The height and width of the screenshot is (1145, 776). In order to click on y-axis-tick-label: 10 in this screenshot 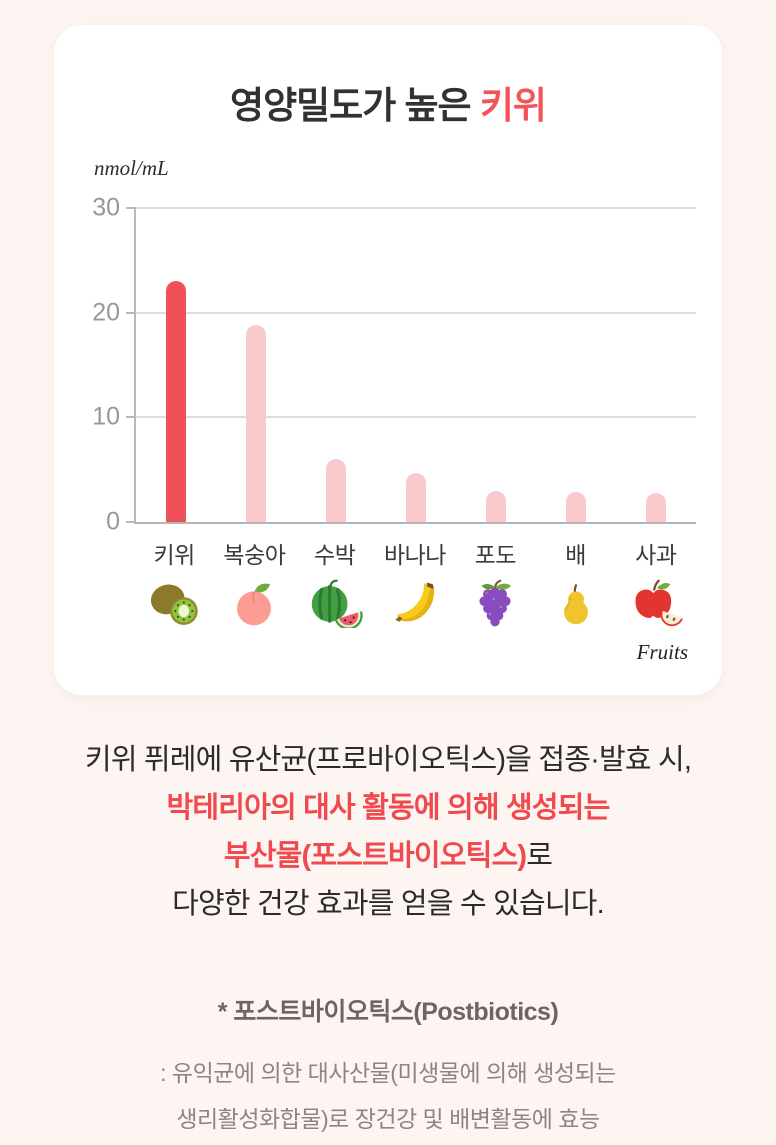, I will do `click(106, 416)`.